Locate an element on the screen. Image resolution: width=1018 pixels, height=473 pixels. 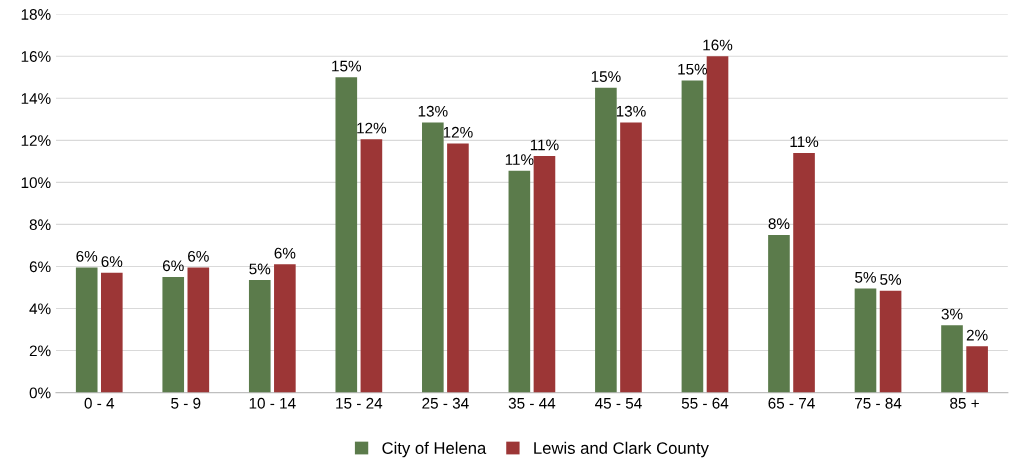
y-tick-label: 4% is located at coordinates (40, 309).